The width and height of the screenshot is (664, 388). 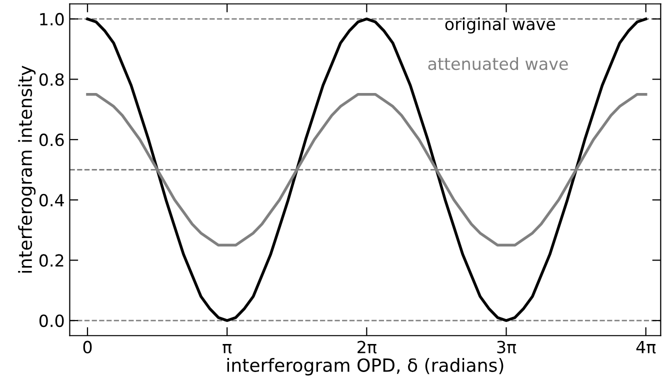 What do you see at coordinates (51, 140) in the screenshot?
I see `y-tick-label: 0.6` at bounding box center [51, 140].